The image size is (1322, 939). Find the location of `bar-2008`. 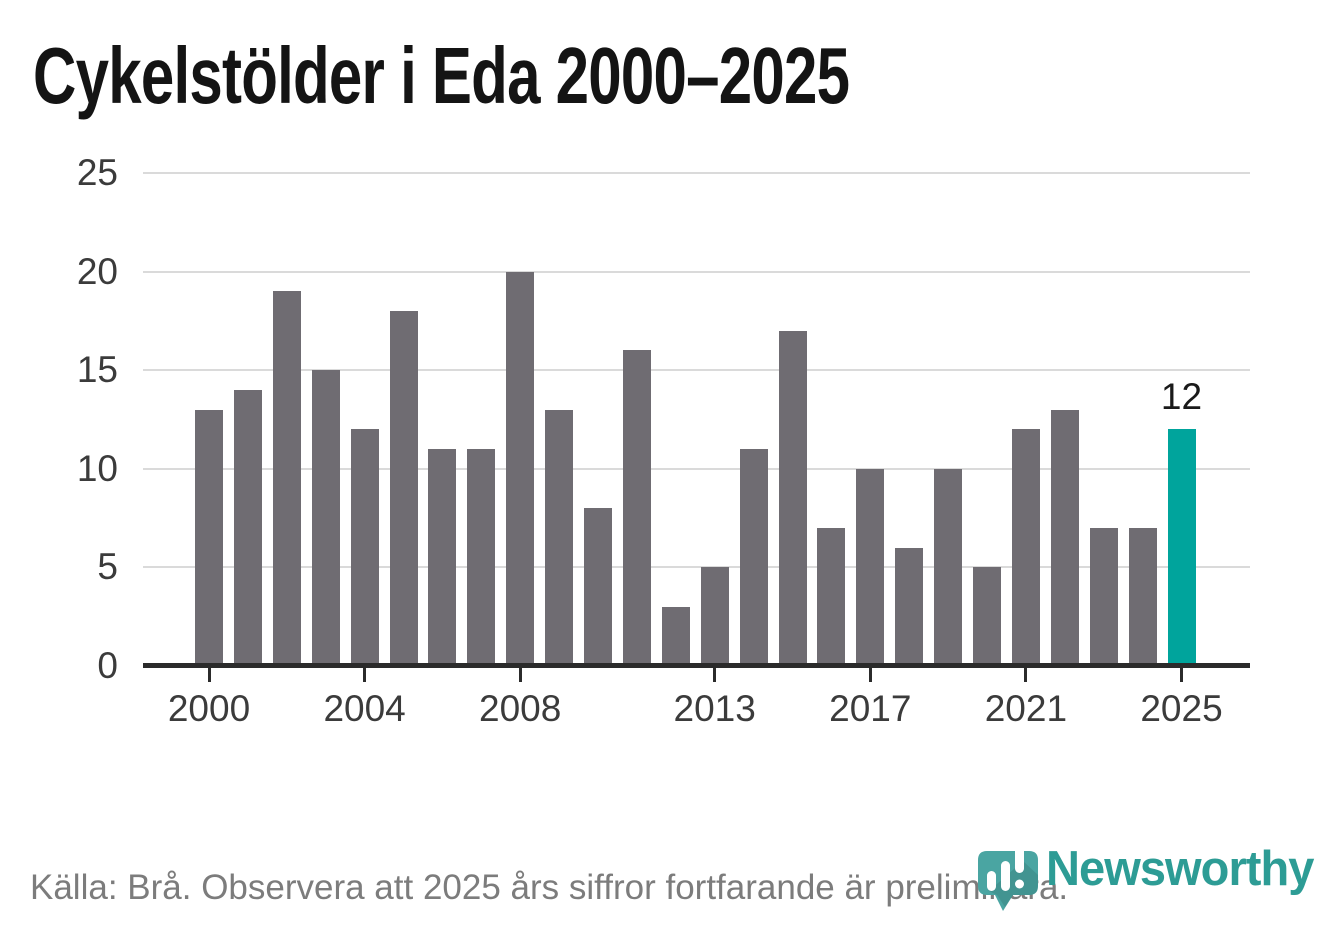

bar-2008 is located at coordinates (520, 468).